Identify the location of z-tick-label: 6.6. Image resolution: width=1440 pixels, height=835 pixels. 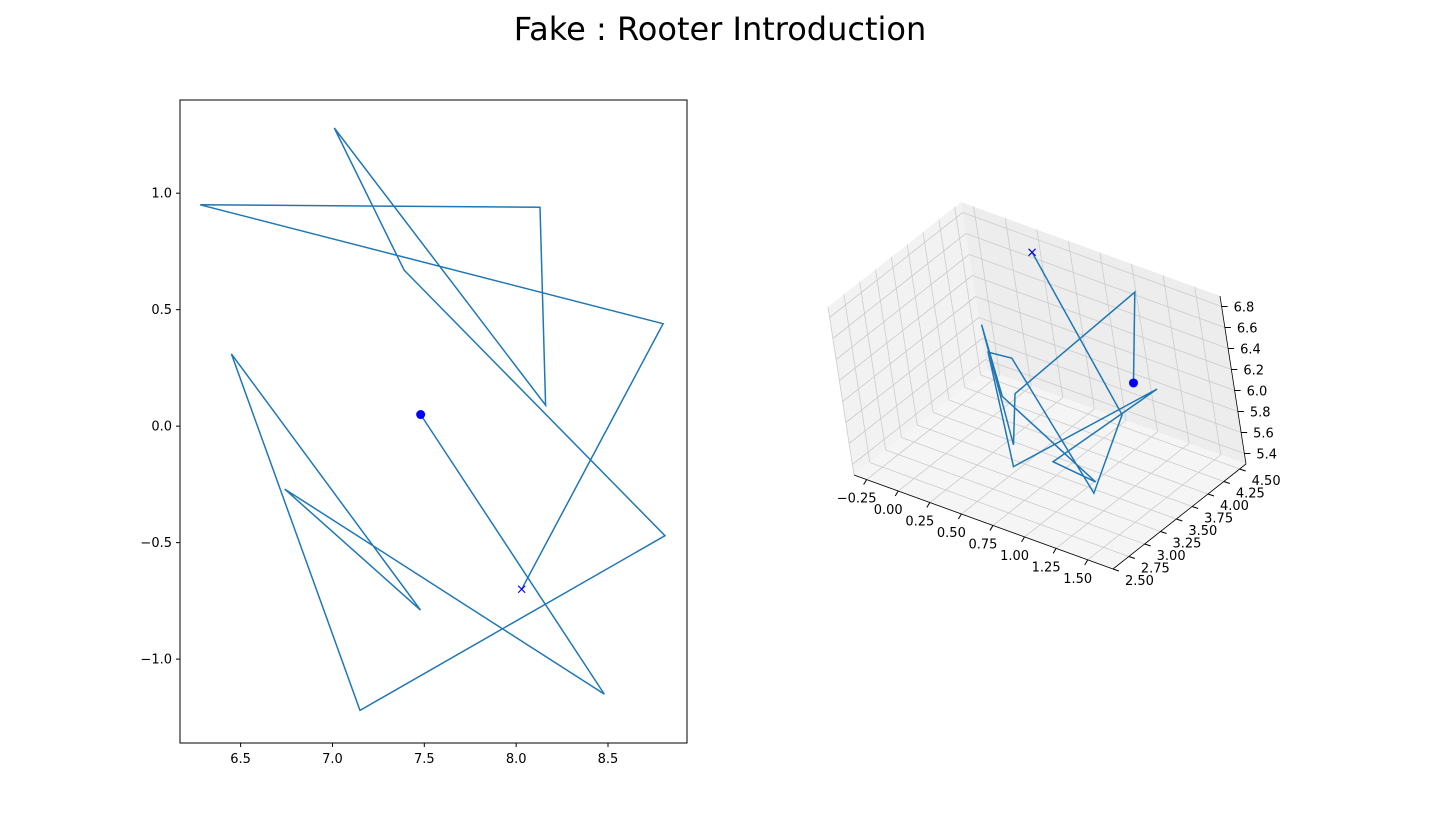
(1247, 329).